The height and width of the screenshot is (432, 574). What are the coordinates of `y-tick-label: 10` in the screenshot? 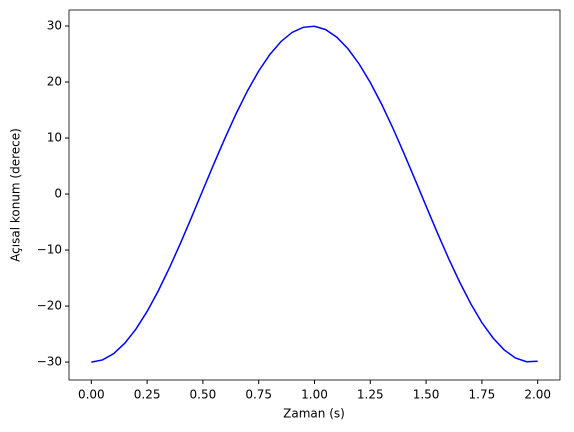 It's located at (54, 138).